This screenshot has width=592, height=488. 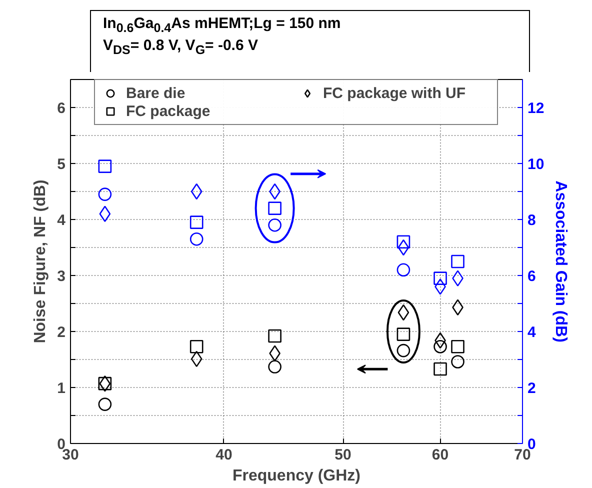 What do you see at coordinates (224, 455) in the screenshot?
I see `x-tick-label: 40` at bounding box center [224, 455].